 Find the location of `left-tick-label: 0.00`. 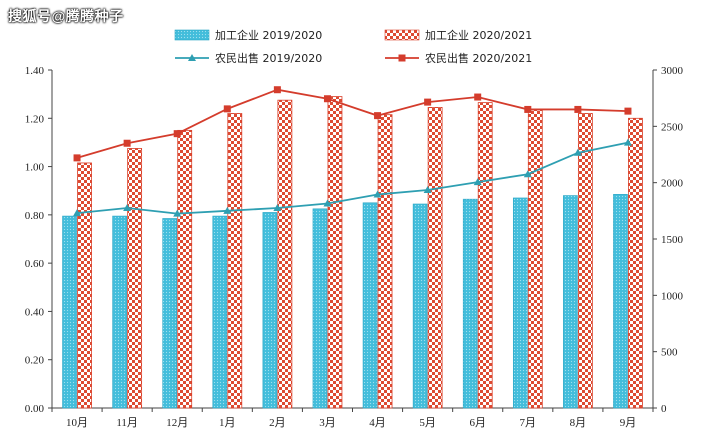

left-tick-label: 0.00 is located at coordinates (35, 409).